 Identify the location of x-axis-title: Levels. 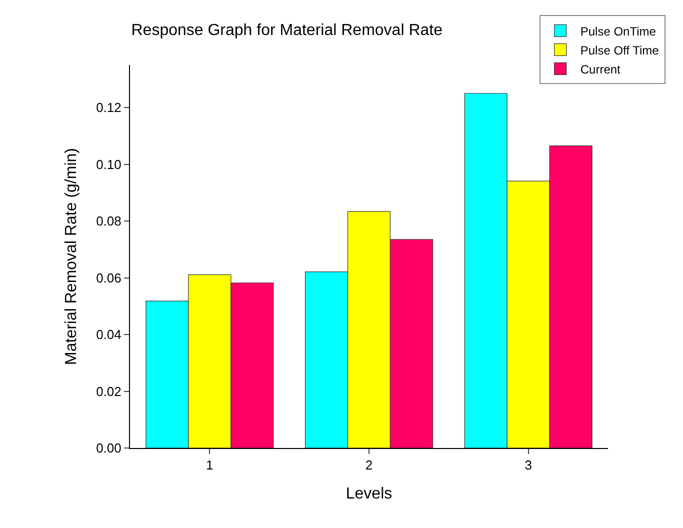
(369, 493).